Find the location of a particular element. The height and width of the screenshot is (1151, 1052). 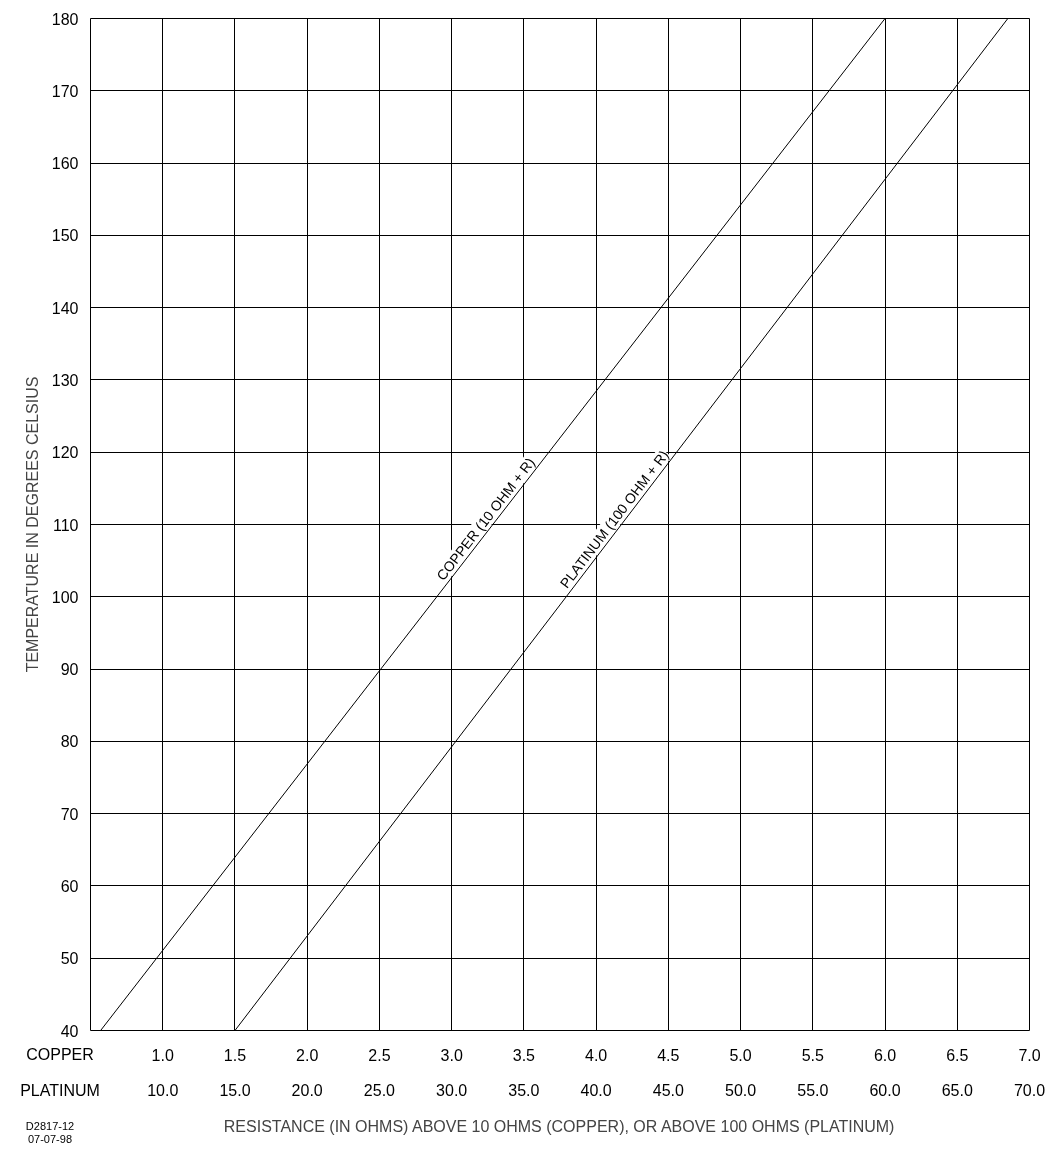

y-tick-label: 110 is located at coordinates (65, 525).